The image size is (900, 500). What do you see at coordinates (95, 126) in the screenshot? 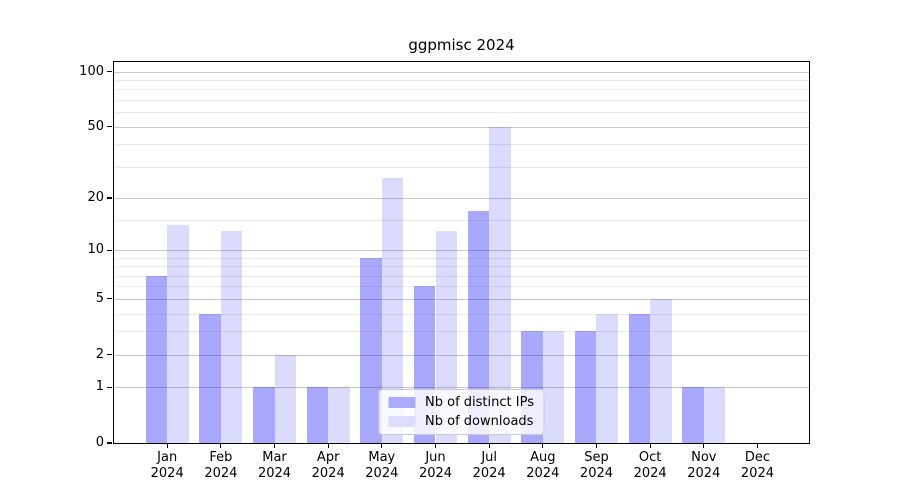
I see `y-tick-label: 50` at bounding box center [95, 126].